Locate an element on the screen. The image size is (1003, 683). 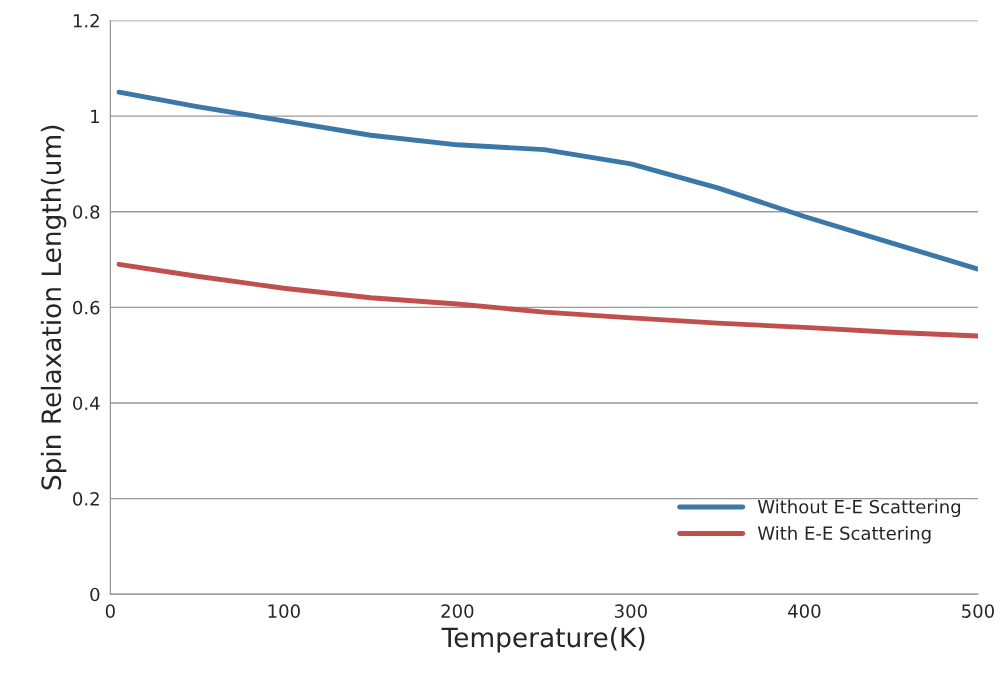
x-tick-label: 500 is located at coordinates (978, 611).